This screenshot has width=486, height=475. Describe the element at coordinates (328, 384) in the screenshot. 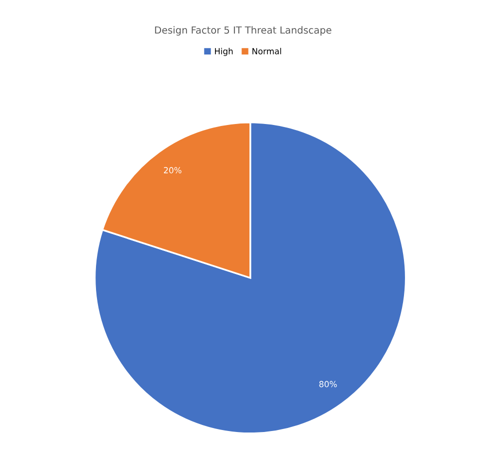

I see `data-label: 80%` at that location.